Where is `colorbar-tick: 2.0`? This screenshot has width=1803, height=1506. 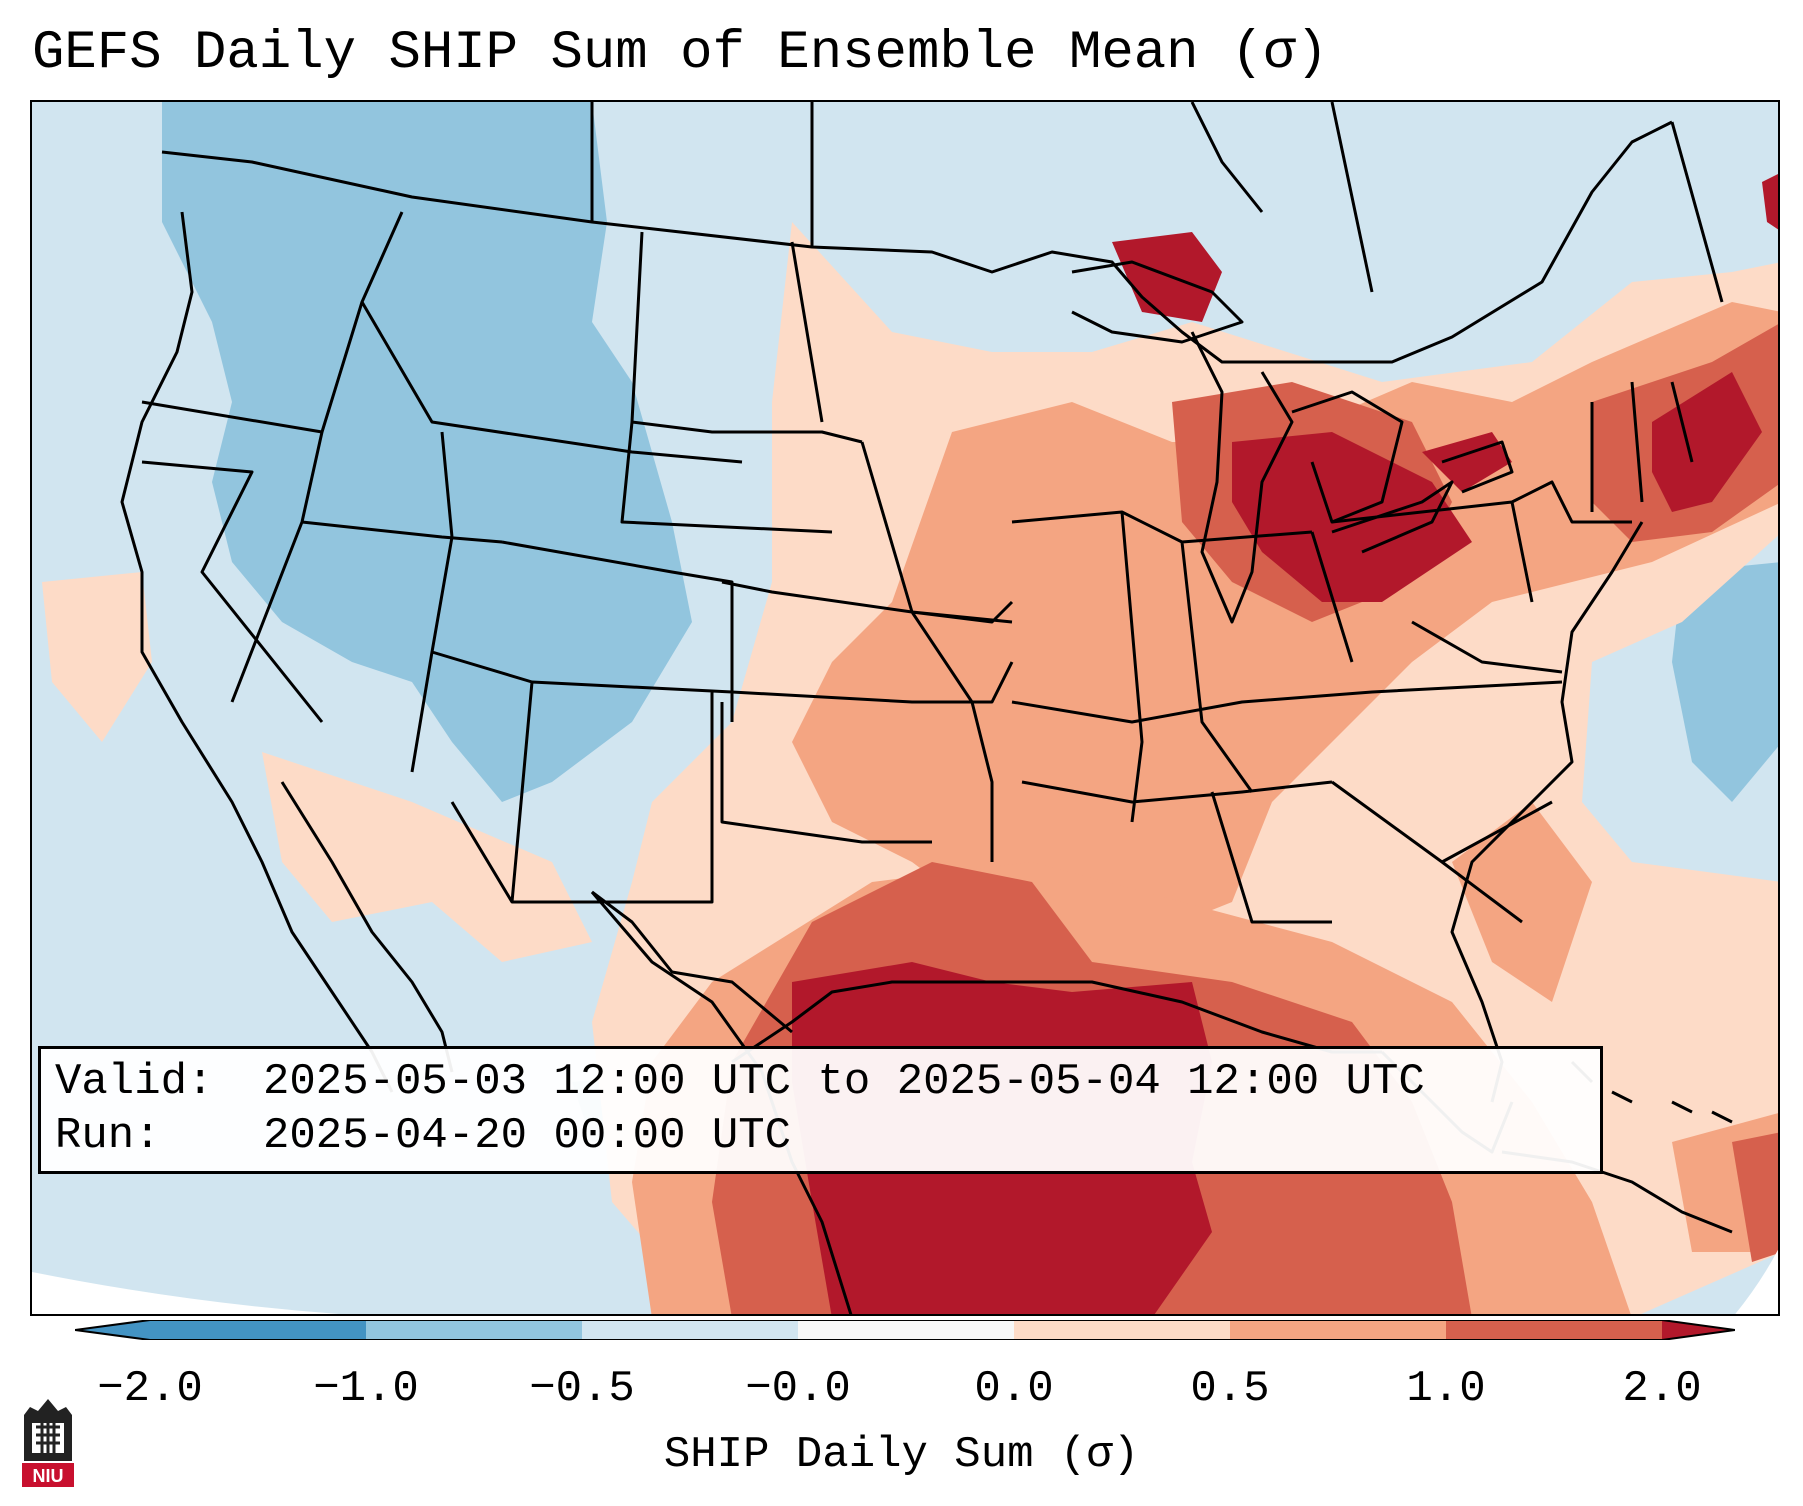 colorbar-tick: 2.0 is located at coordinates (1662, 1389).